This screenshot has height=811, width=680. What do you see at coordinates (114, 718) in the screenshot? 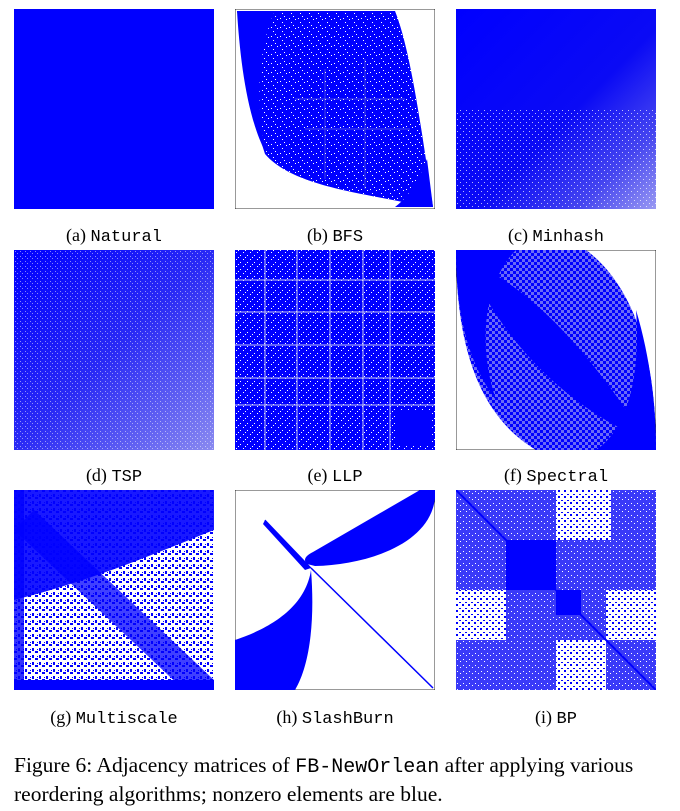
I see `caption-multiscale: (g) Multiscale` at bounding box center [114, 718].